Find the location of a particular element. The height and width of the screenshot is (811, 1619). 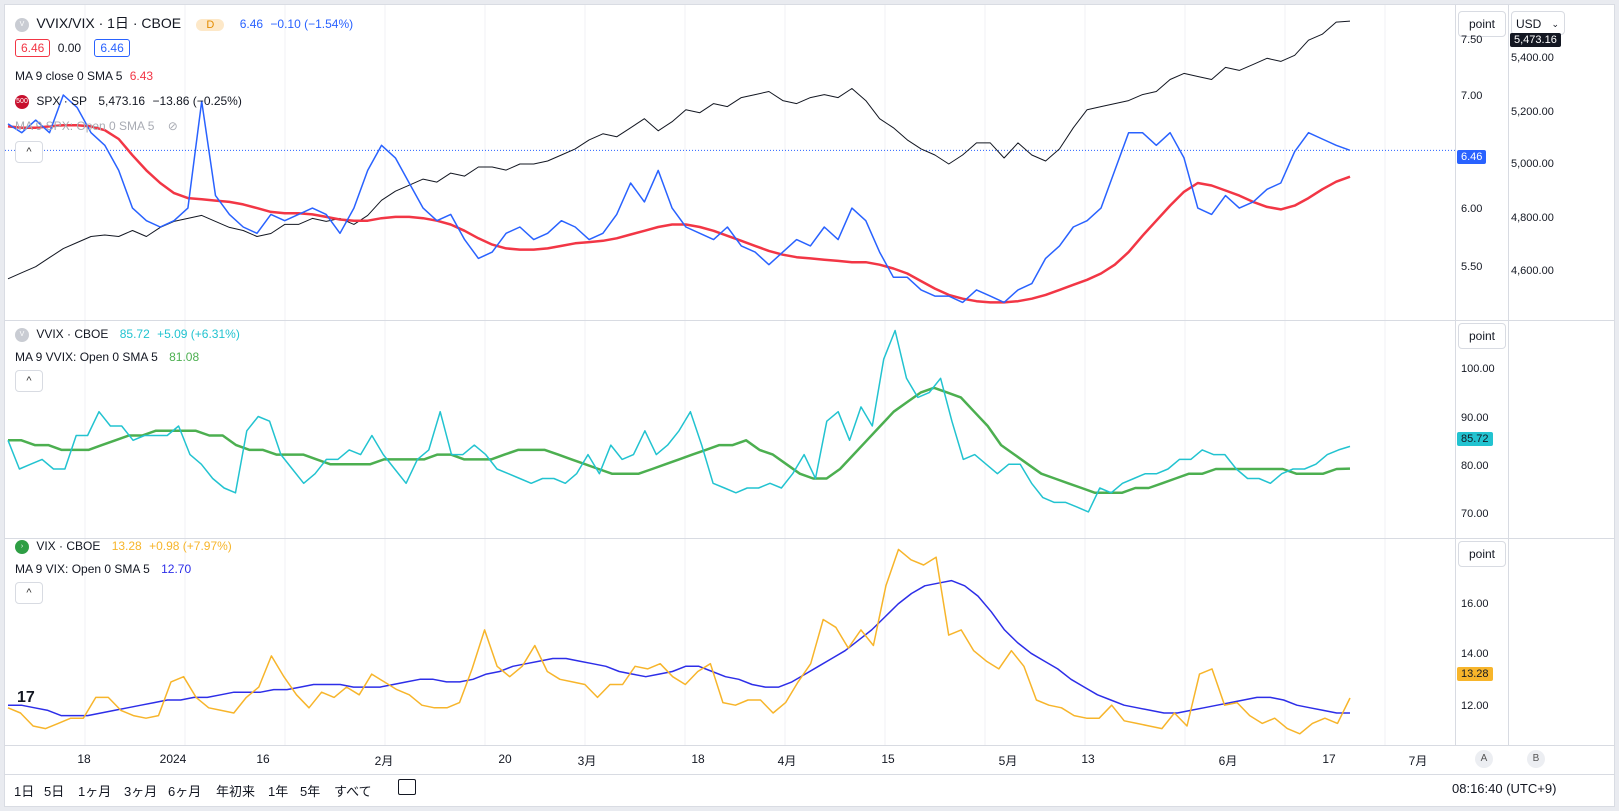

currency-label: USD is located at coordinates (1529, 24).